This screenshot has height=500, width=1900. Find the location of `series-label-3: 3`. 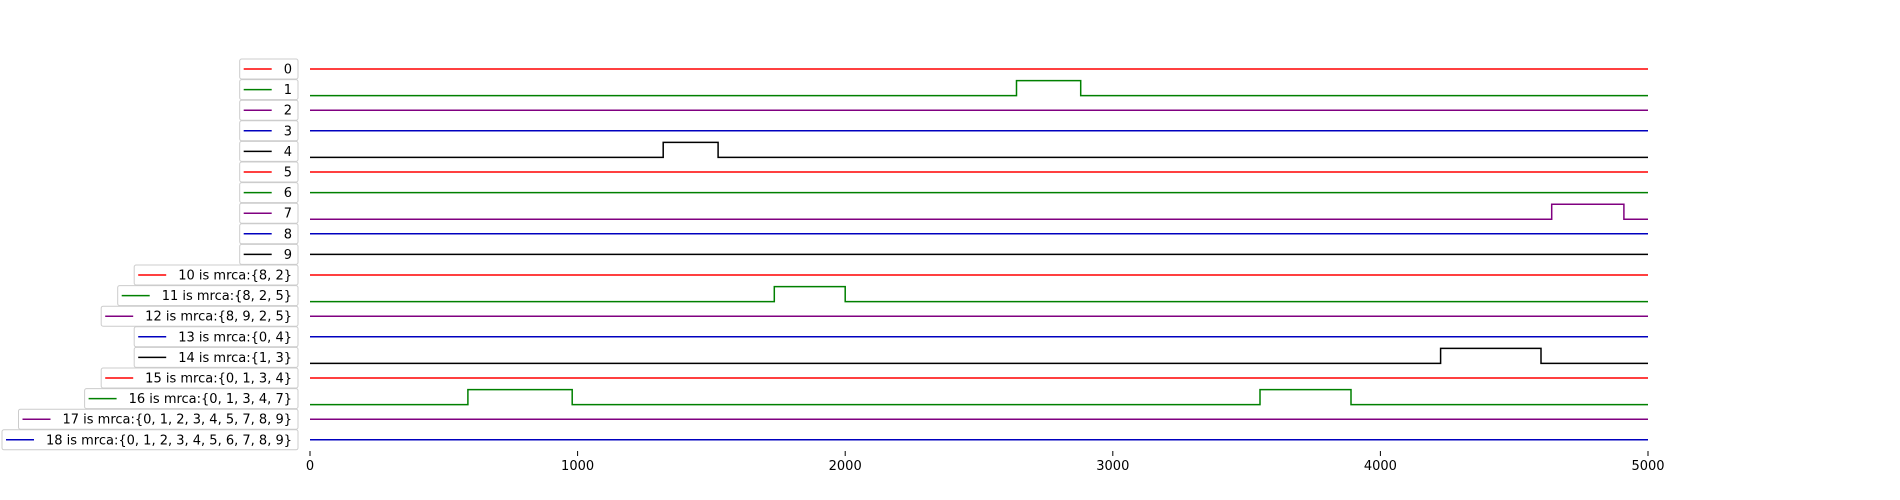

series-label-3: 3 is located at coordinates (288, 131).